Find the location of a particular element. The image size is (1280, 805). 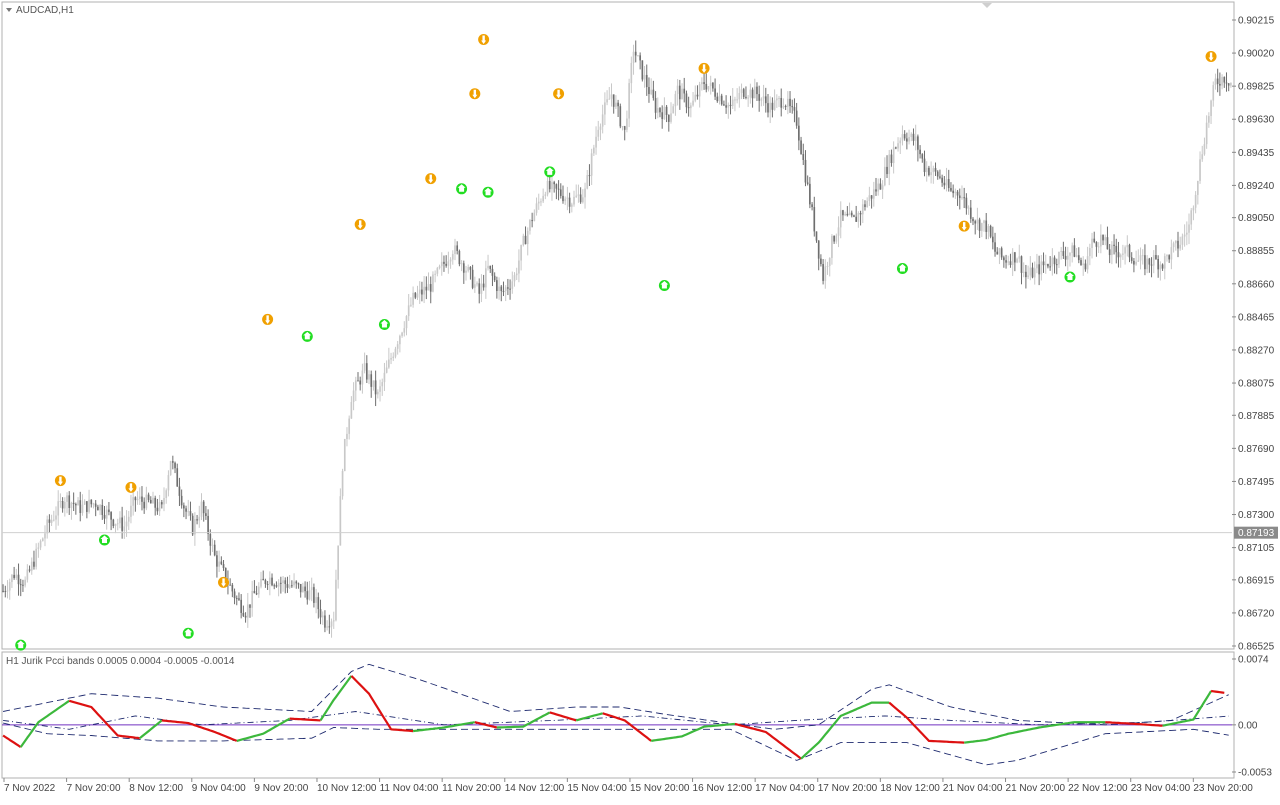

collapse-triangle-icon is located at coordinates (9, 10).